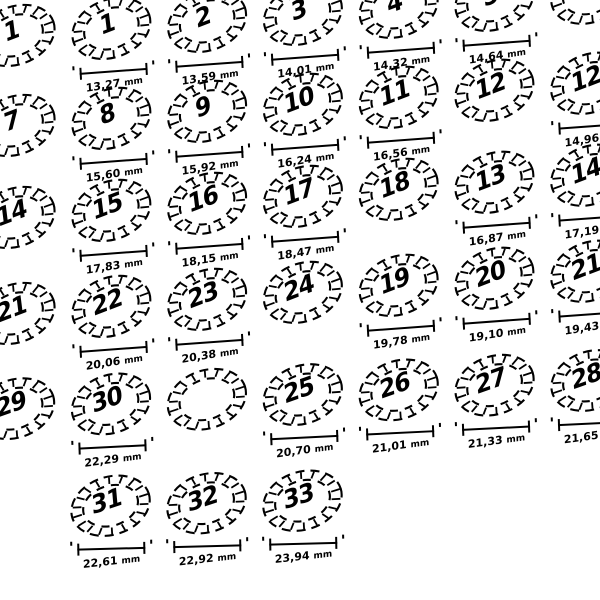 The height and width of the screenshot is (600, 600). Describe the element at coordinates (400, 439) in the screenshot. I see `diameter-dimension: 21,01 mm` at that location.